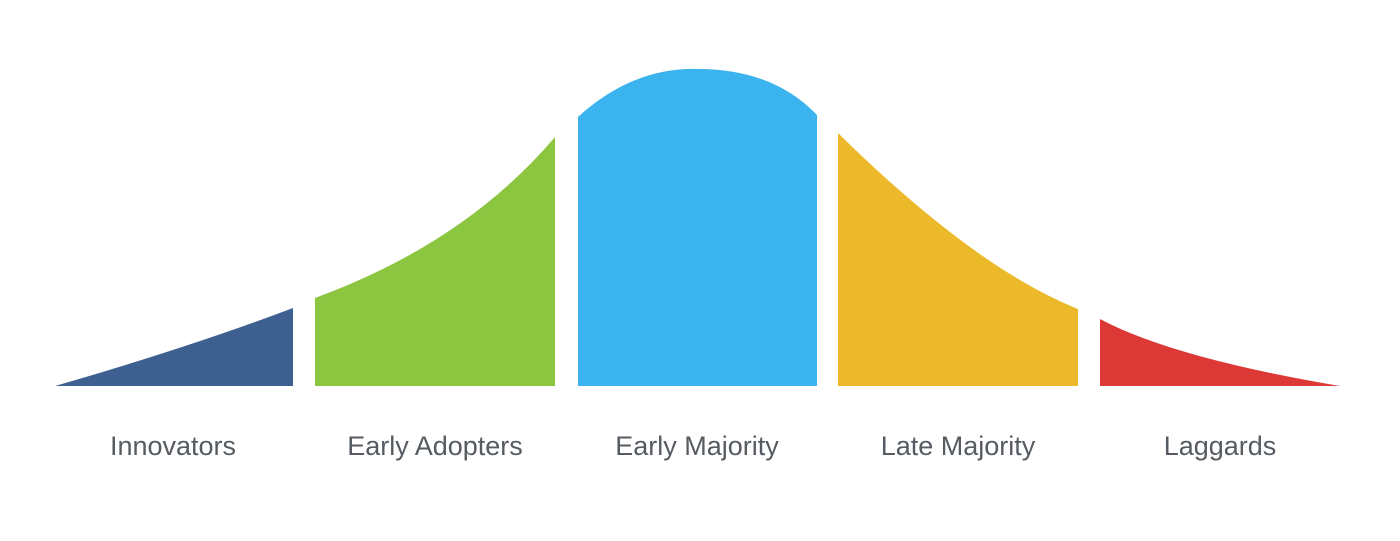  I want to click on segment-innovators, so click(174, 347).